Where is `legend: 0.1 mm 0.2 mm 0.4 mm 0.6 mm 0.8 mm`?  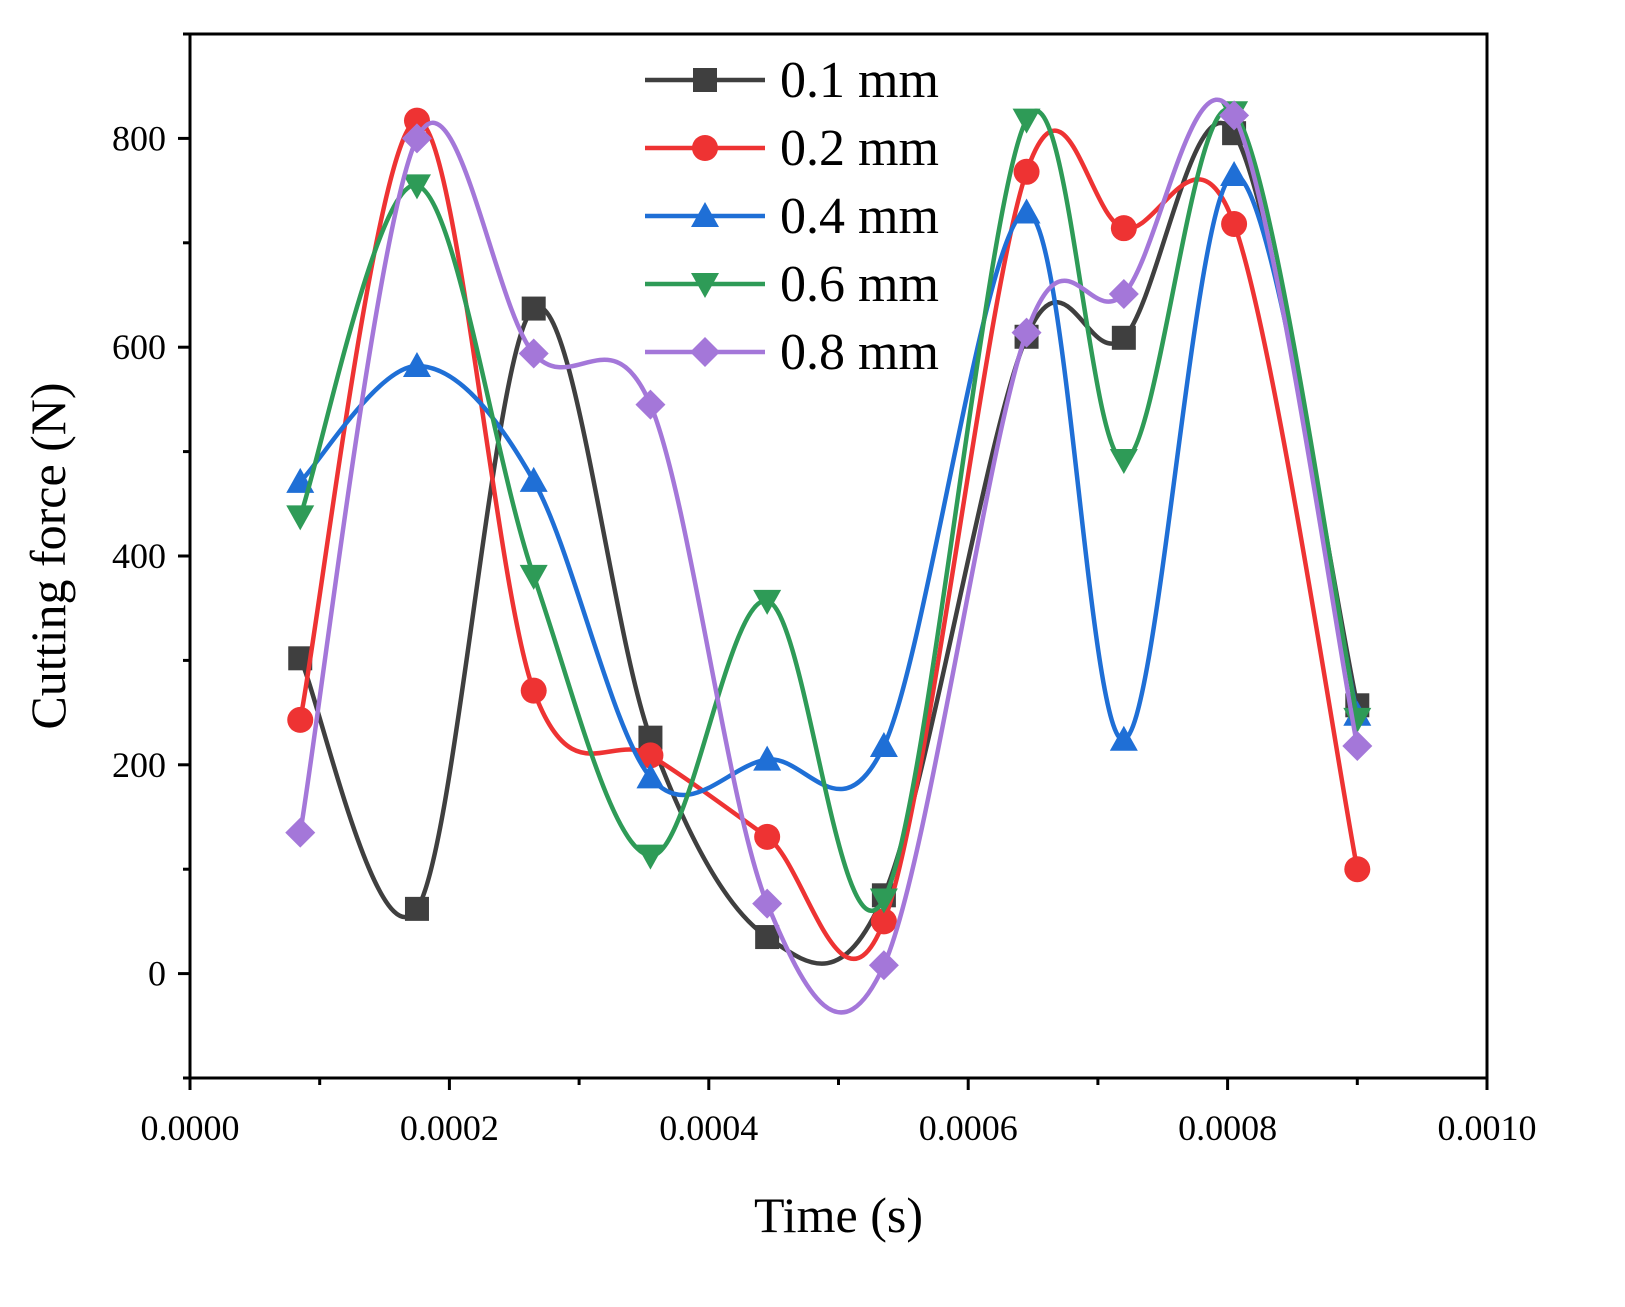
legend: 0.1 mm 0.2 mm 0.4 mm 0.6 mm 0.8 mm is located at coordinates (792, 216).